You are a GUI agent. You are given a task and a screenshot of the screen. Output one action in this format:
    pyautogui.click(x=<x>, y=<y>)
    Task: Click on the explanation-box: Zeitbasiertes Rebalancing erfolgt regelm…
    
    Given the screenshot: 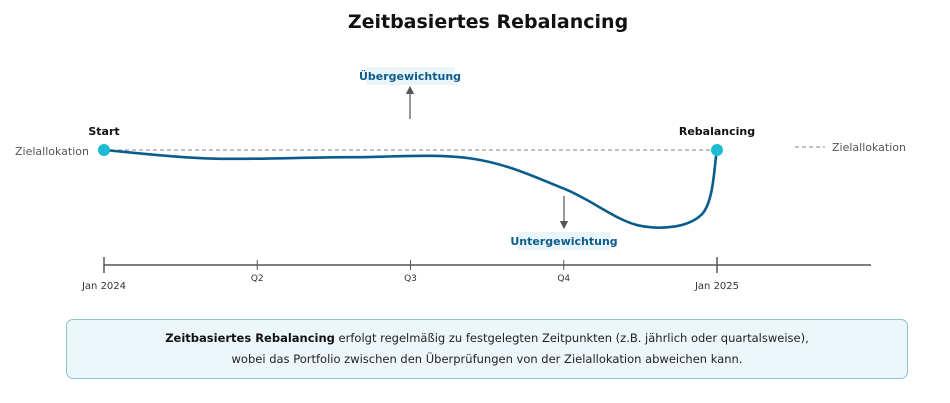 What is the action you would take?
    pyautogui.click(x=487, y=349)
    